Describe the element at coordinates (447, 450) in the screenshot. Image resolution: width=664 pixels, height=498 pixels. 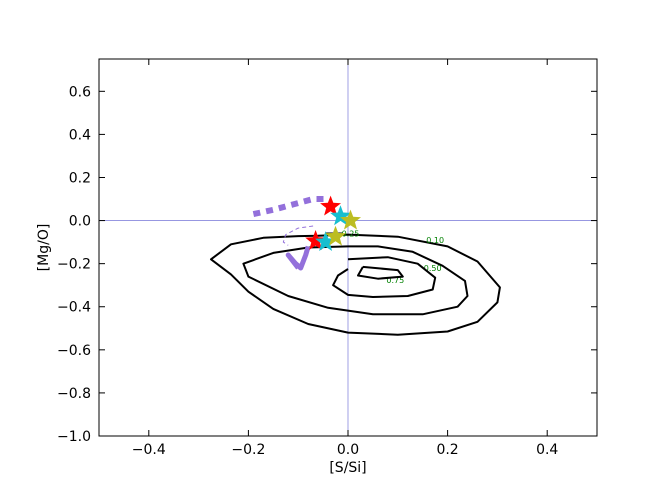
I see `x-tick-label-4: 0.2` at that location.